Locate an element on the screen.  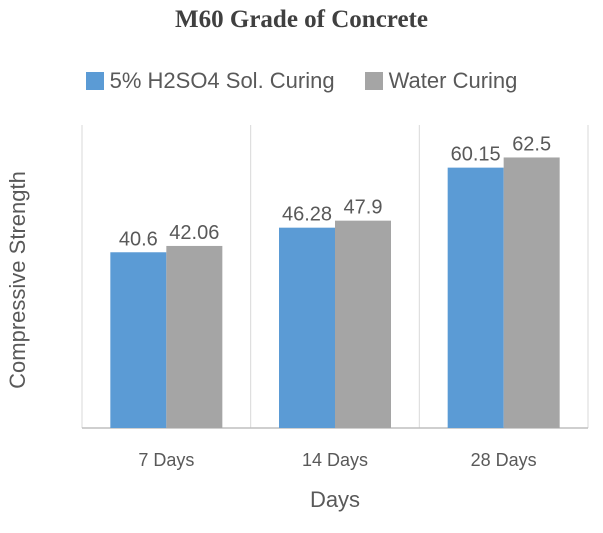
data-label: 40.6 is located at coordinates (138, 239).